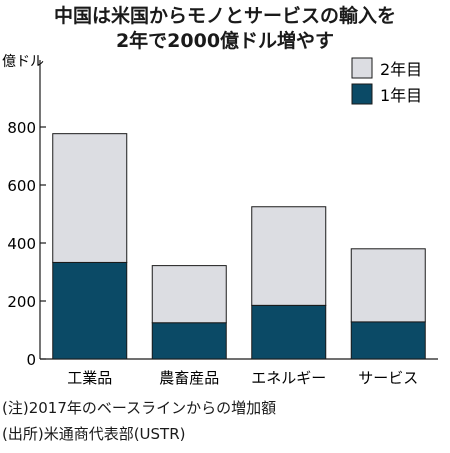 The image size is (450, 453). What do you see at coordinates (23, 62) in the screenshot?
I see `y-axis-unit-label: 億ドル` at bounding box center [23, 62].